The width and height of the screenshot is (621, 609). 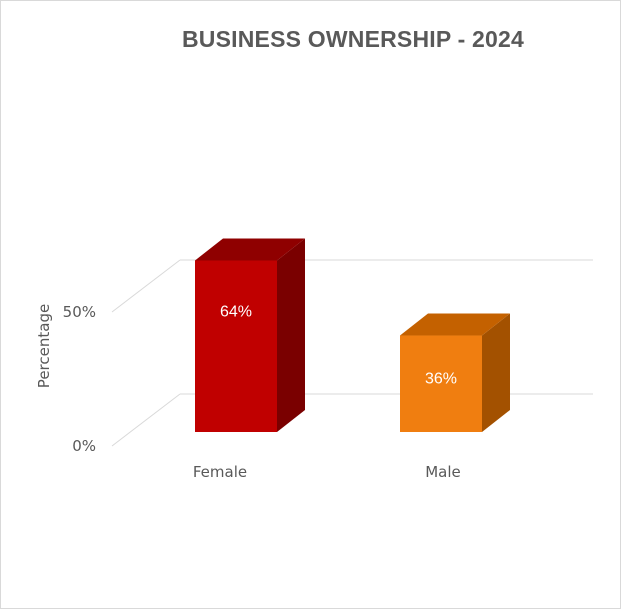 What do you see at coordinates (79, 379) in the screenshot?
I see `y-axis-ticks: 0% 50%` at bounding box center [79, 379].